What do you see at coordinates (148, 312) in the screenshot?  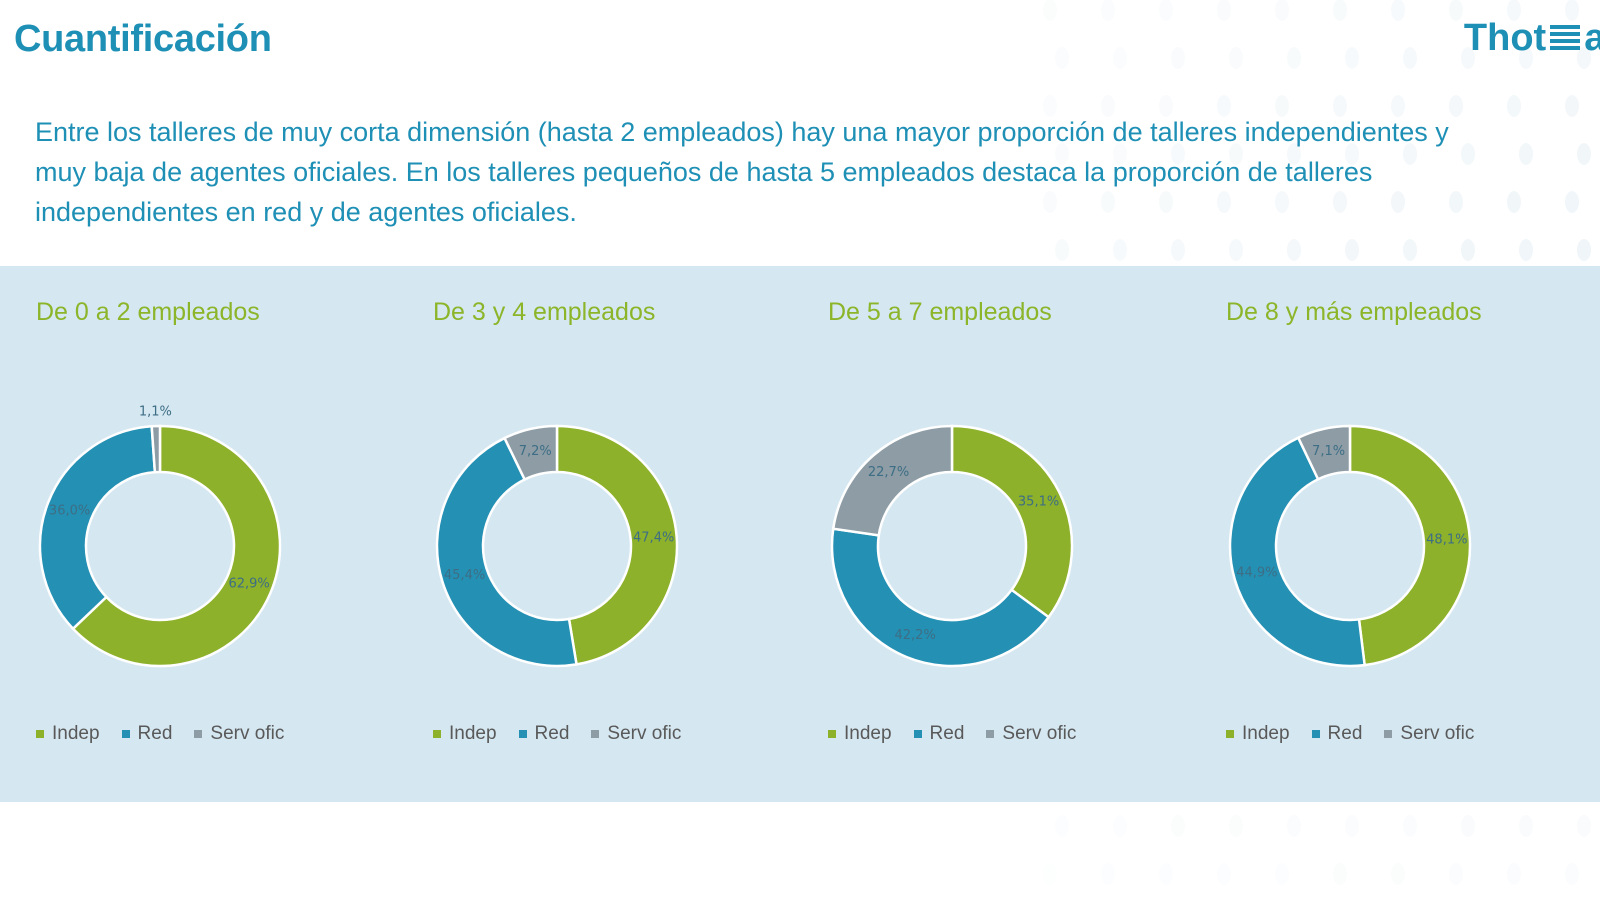 I see `chart-title: De 0 a 2 empleados` at bounding box center [148, 312].